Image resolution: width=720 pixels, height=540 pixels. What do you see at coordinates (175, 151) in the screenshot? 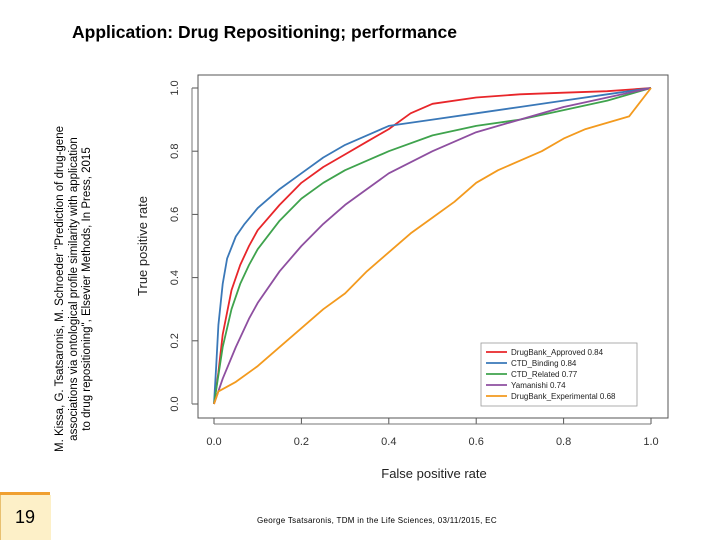
I see `y-tick-label: 0.8` at bounding box center [175, 151].